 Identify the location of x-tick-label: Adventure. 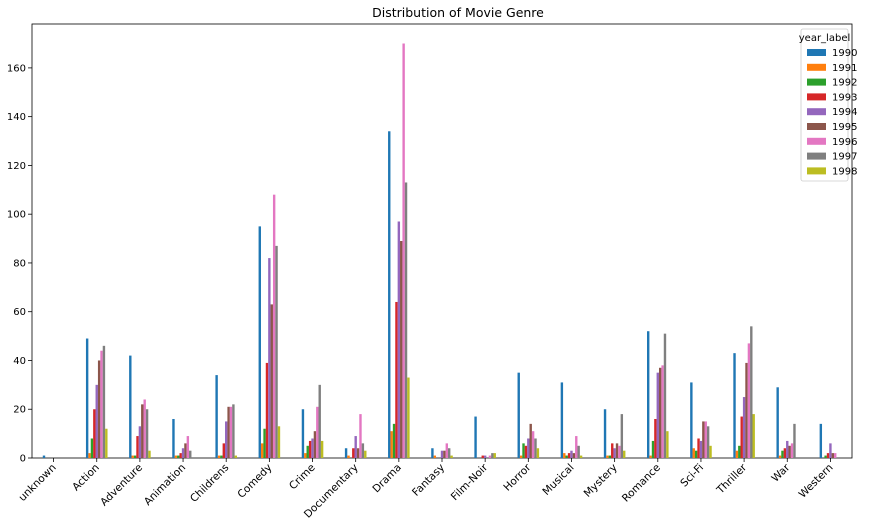
(121, 485).